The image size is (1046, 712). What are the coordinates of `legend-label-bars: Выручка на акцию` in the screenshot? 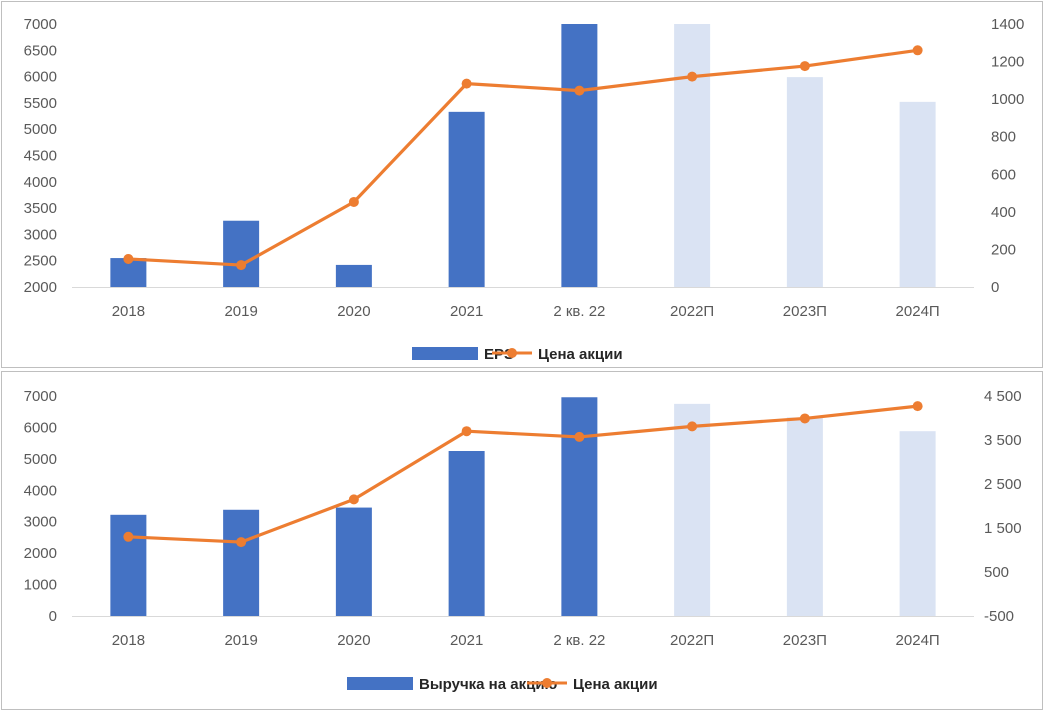 It's located at (488, 684).